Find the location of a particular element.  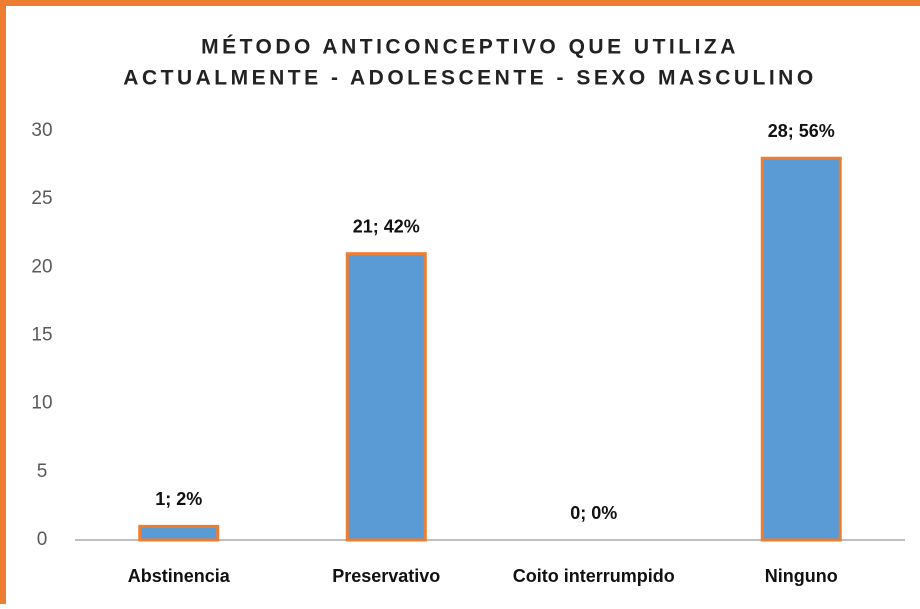

x-tick-label: Preservativo is located at coordinates (386, 576).